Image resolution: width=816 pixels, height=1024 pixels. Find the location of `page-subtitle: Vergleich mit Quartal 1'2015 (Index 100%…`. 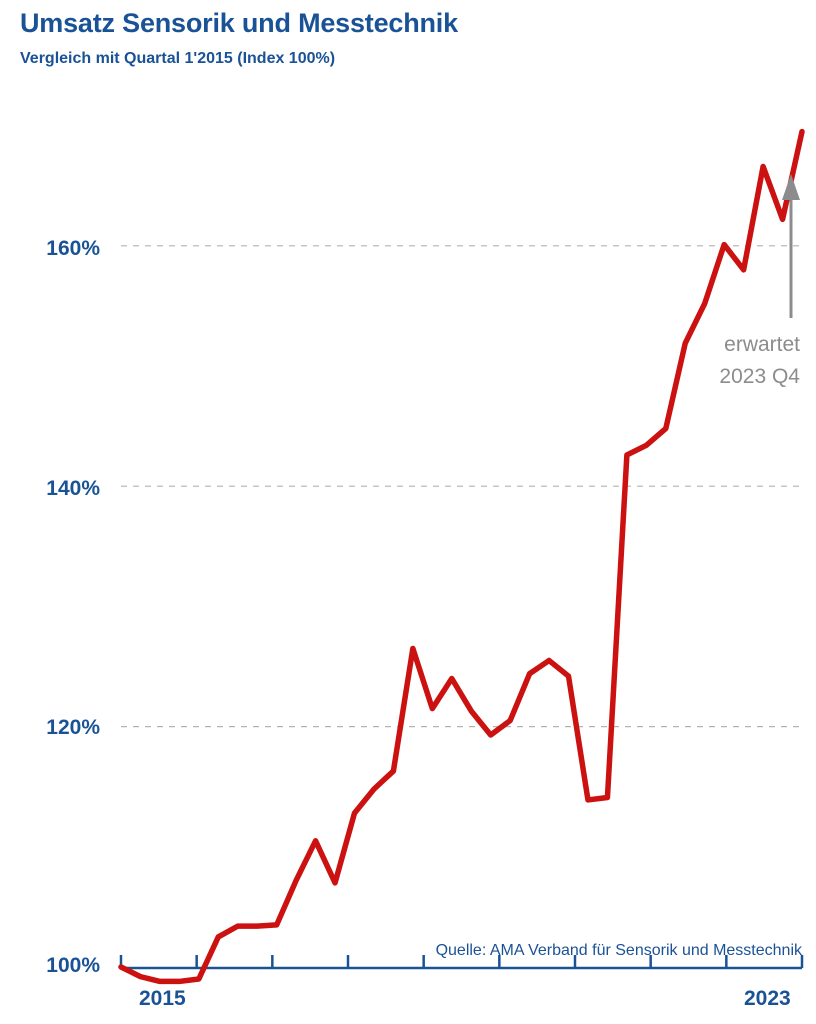

page-subtitle: Vergleich mit Quartal 1'2015 (Index 100%… is located at coordinates (178, 58).